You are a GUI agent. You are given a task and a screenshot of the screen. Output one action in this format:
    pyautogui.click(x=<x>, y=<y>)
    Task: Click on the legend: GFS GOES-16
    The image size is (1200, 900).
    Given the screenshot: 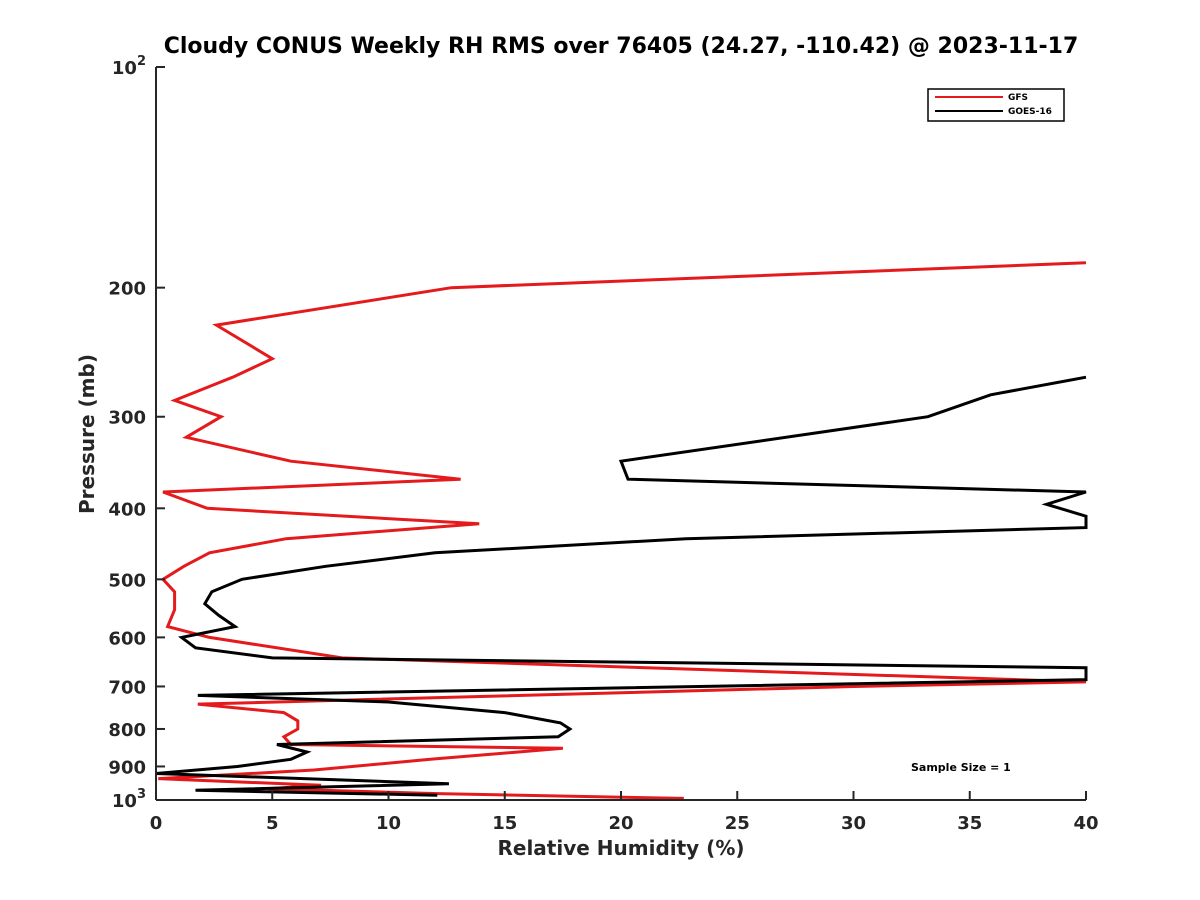 What is the action you would take?
    pyautogui.click(x=996, y=105)
    